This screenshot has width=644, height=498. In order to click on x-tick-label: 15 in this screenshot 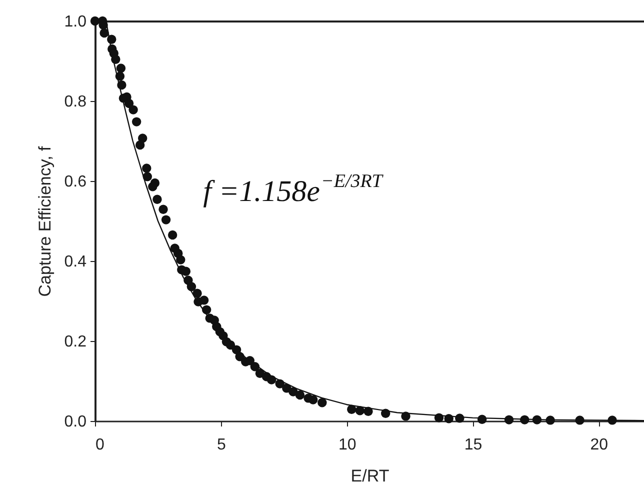, I will do `click(473, 445)`.